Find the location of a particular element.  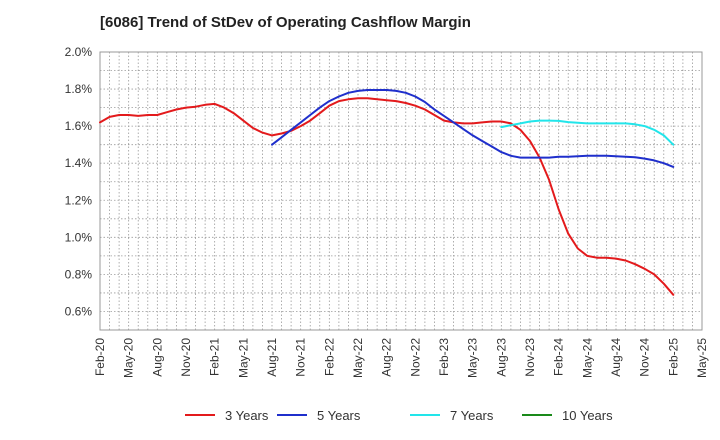

x-tick-label: Nov-24 is located at coordinates (645, 357).